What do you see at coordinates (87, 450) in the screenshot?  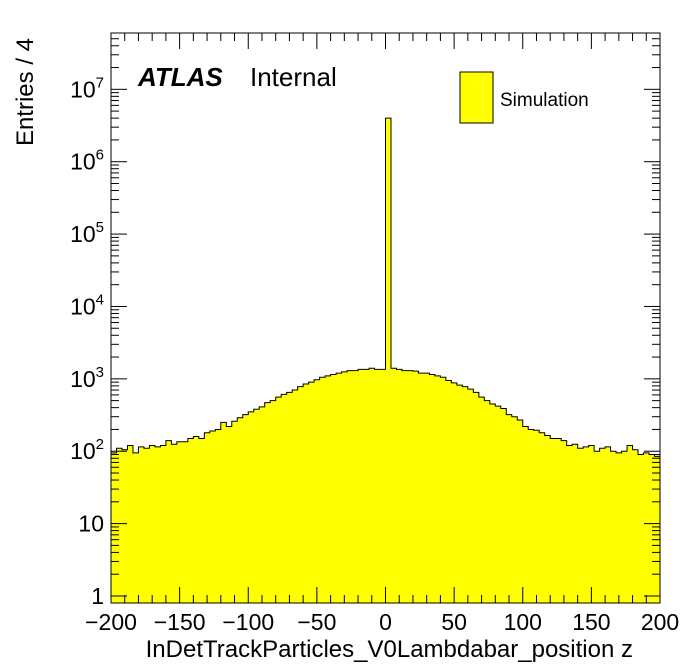 I see `y-tick-label: 10²` at bounding box center [87, 450].